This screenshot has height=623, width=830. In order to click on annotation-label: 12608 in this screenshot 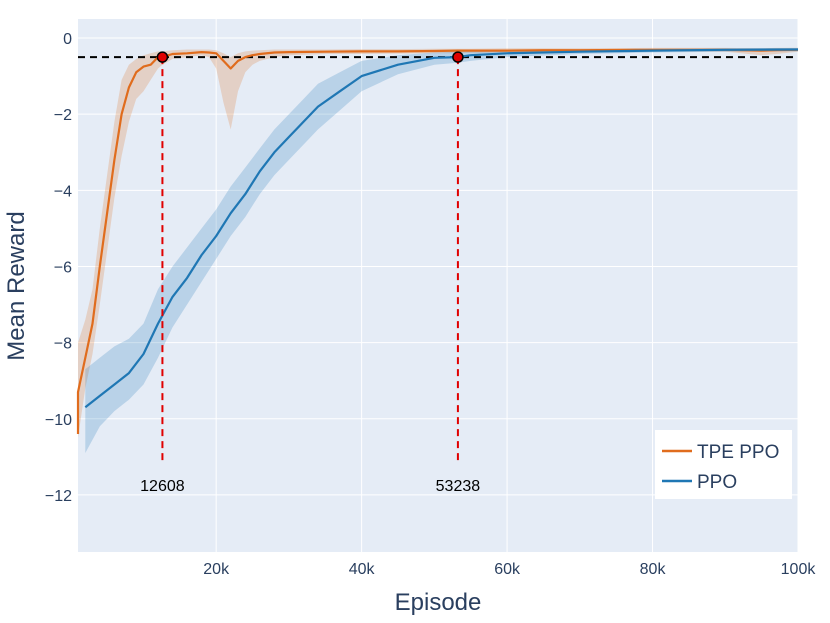, I will do `click(162, 486)`.